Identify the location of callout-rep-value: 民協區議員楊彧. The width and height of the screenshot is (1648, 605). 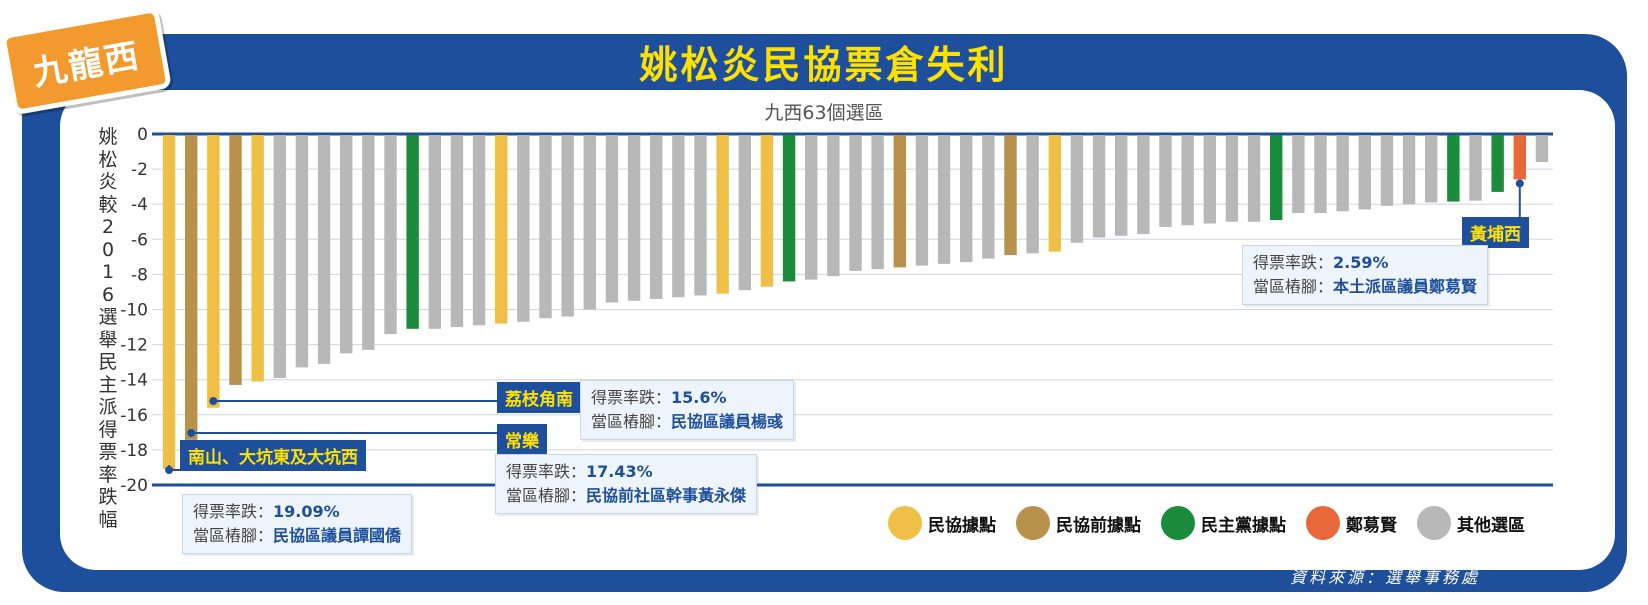
(727, 421).